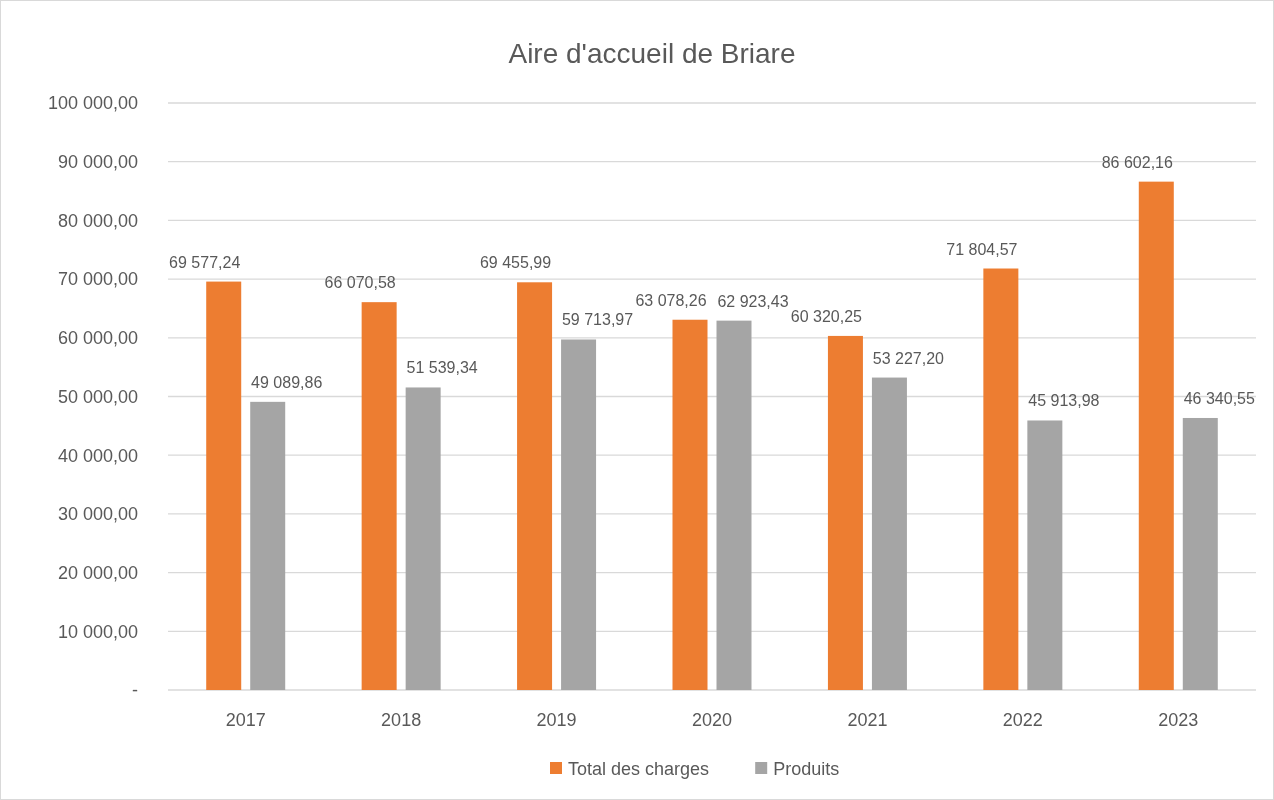 This screenshot has width=1274, height=800. What do you see at coordinates (712, 720) in the screenshot?
I see `x-tick-label: 2020` at bounding box center [712, 720].